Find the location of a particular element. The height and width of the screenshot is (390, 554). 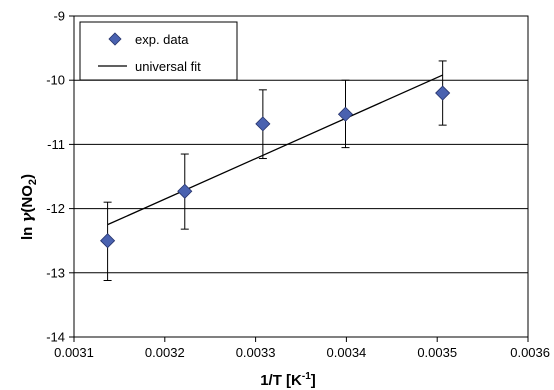

y-axis-label: ln γ(NO2) is located at coordinates (28, 207).